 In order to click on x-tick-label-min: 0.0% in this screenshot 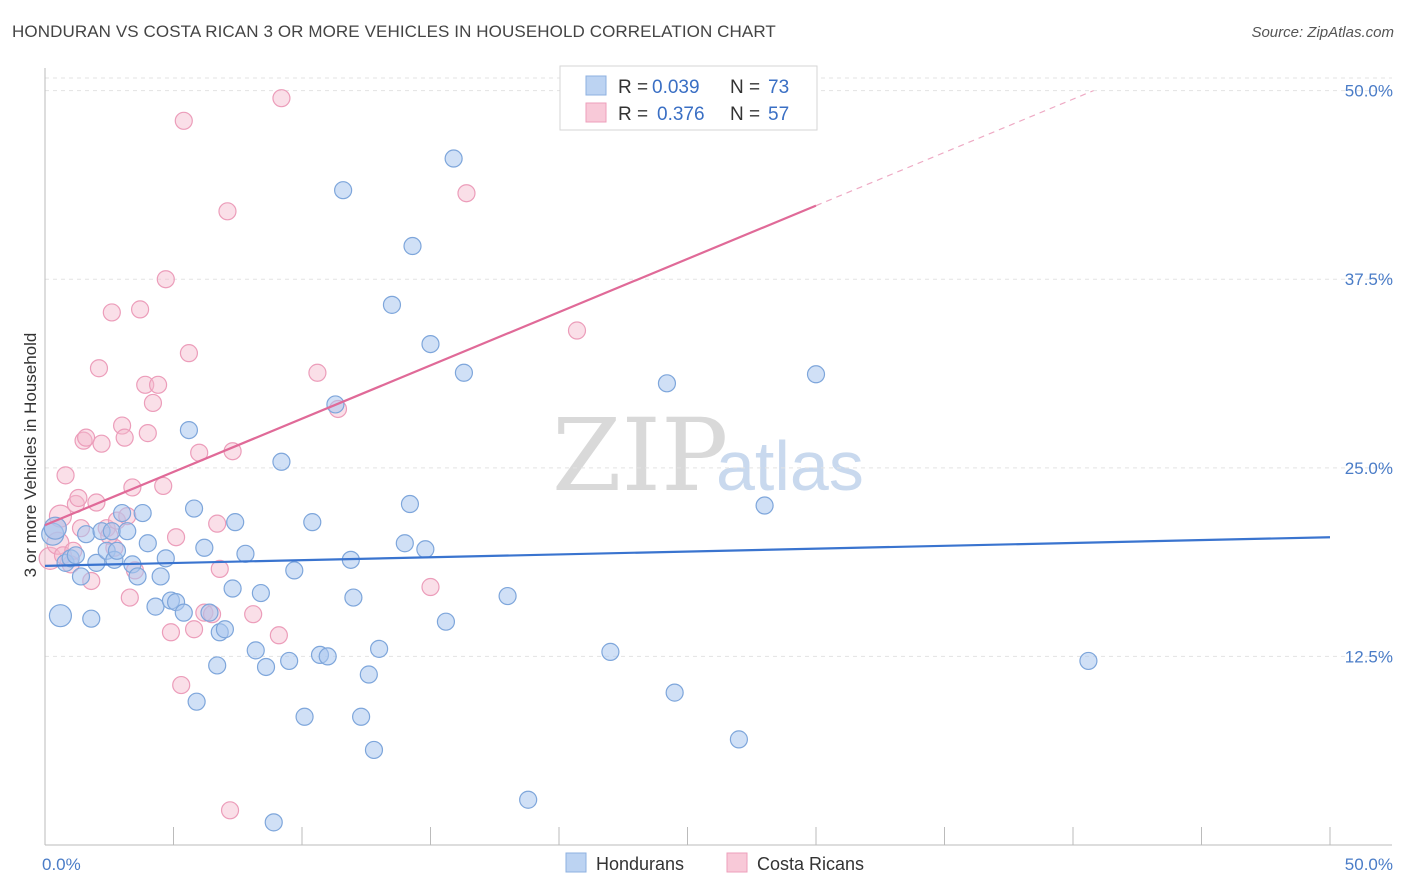, I will do `click(61, 864)`.